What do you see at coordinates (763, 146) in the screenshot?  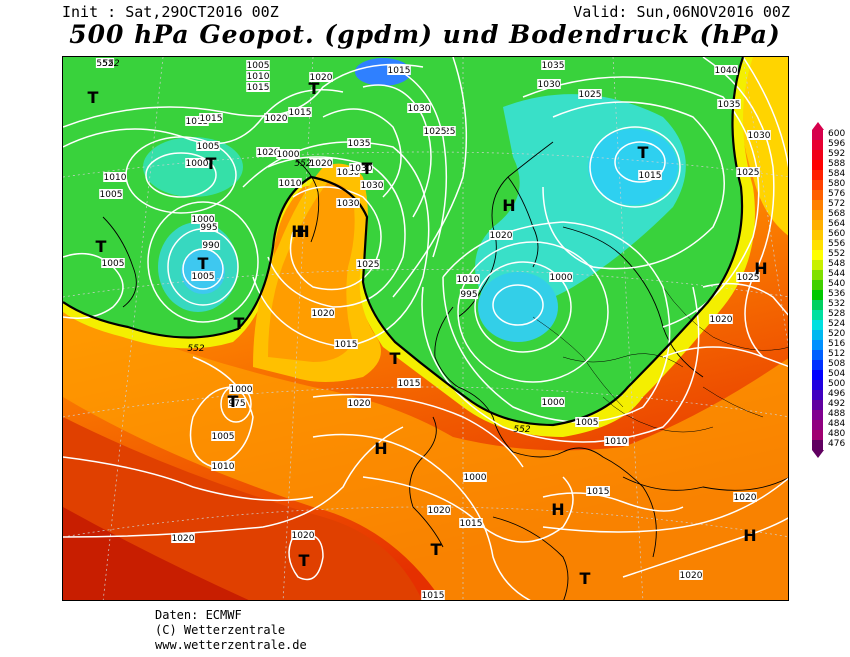 I see `geopotential-560-area-ne` at bounding box center [763, 146].